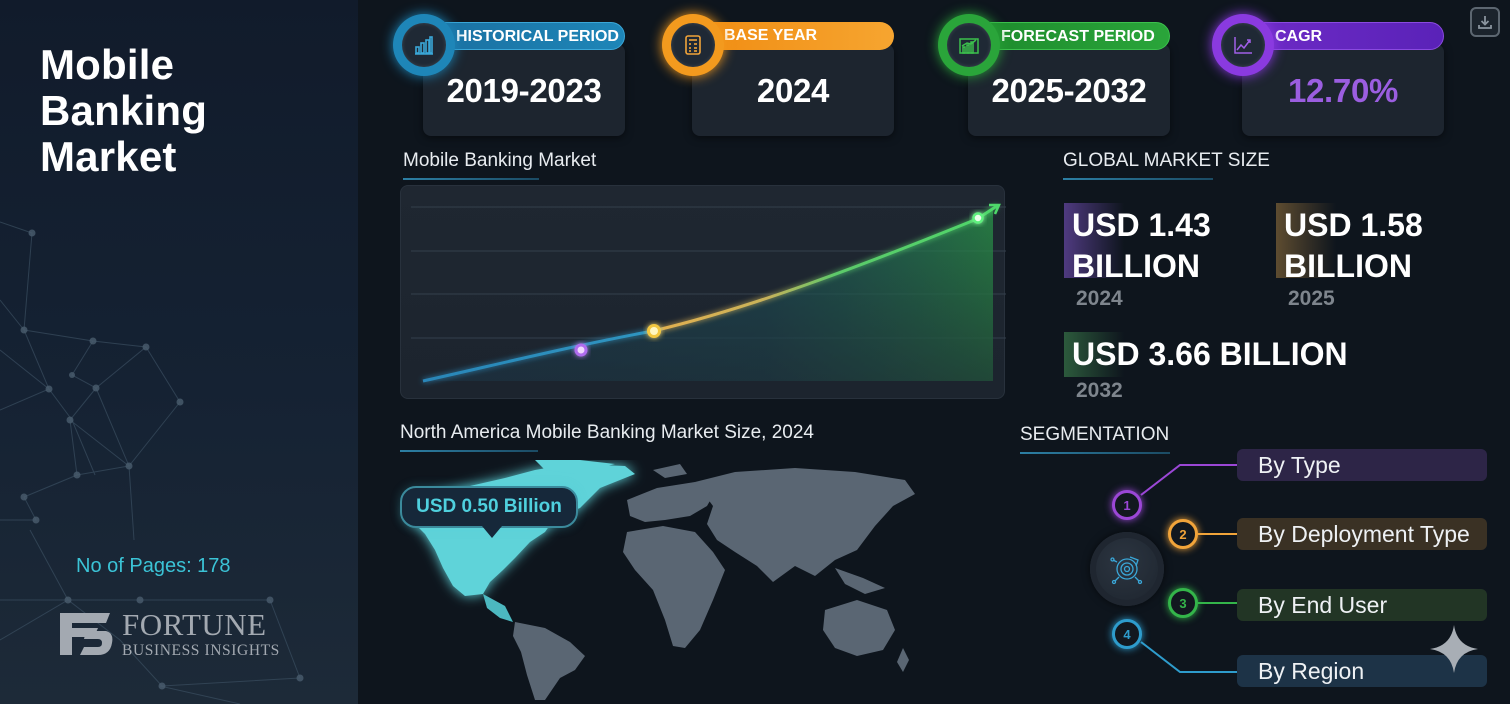  I want to click on logo-line-2: BUSINESS INSIGHTS, so click(201, 651).